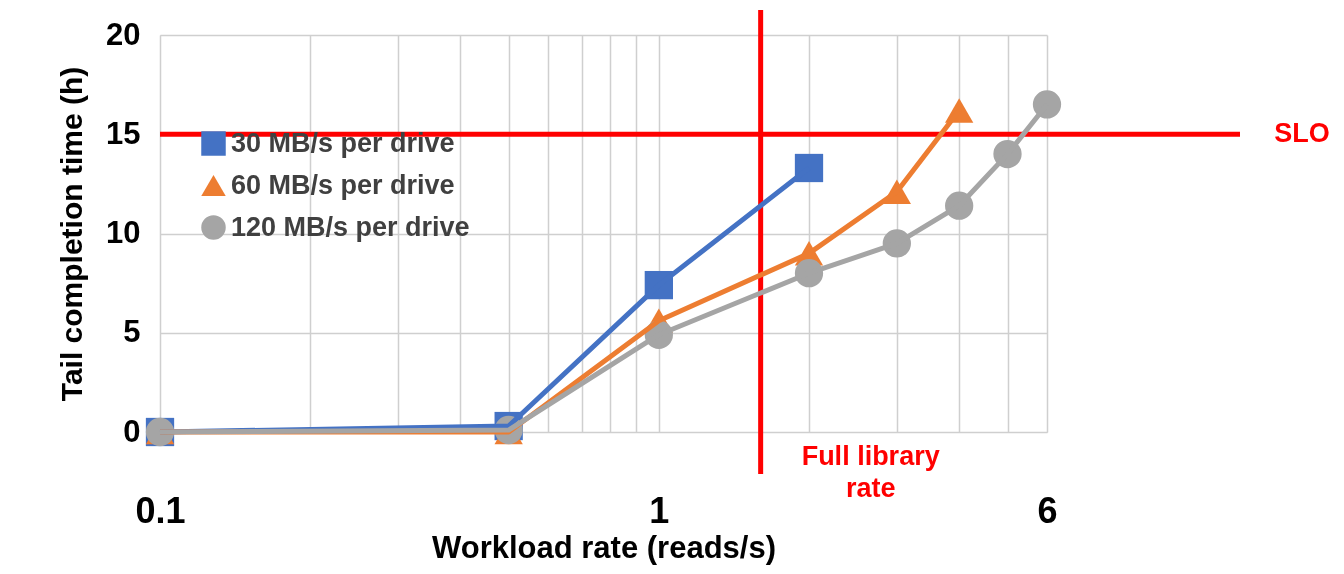  What do you see at coordinates (659, 510) in the screenshot?
I see `x-tick-label: 1` at bounding box center [659, 510].